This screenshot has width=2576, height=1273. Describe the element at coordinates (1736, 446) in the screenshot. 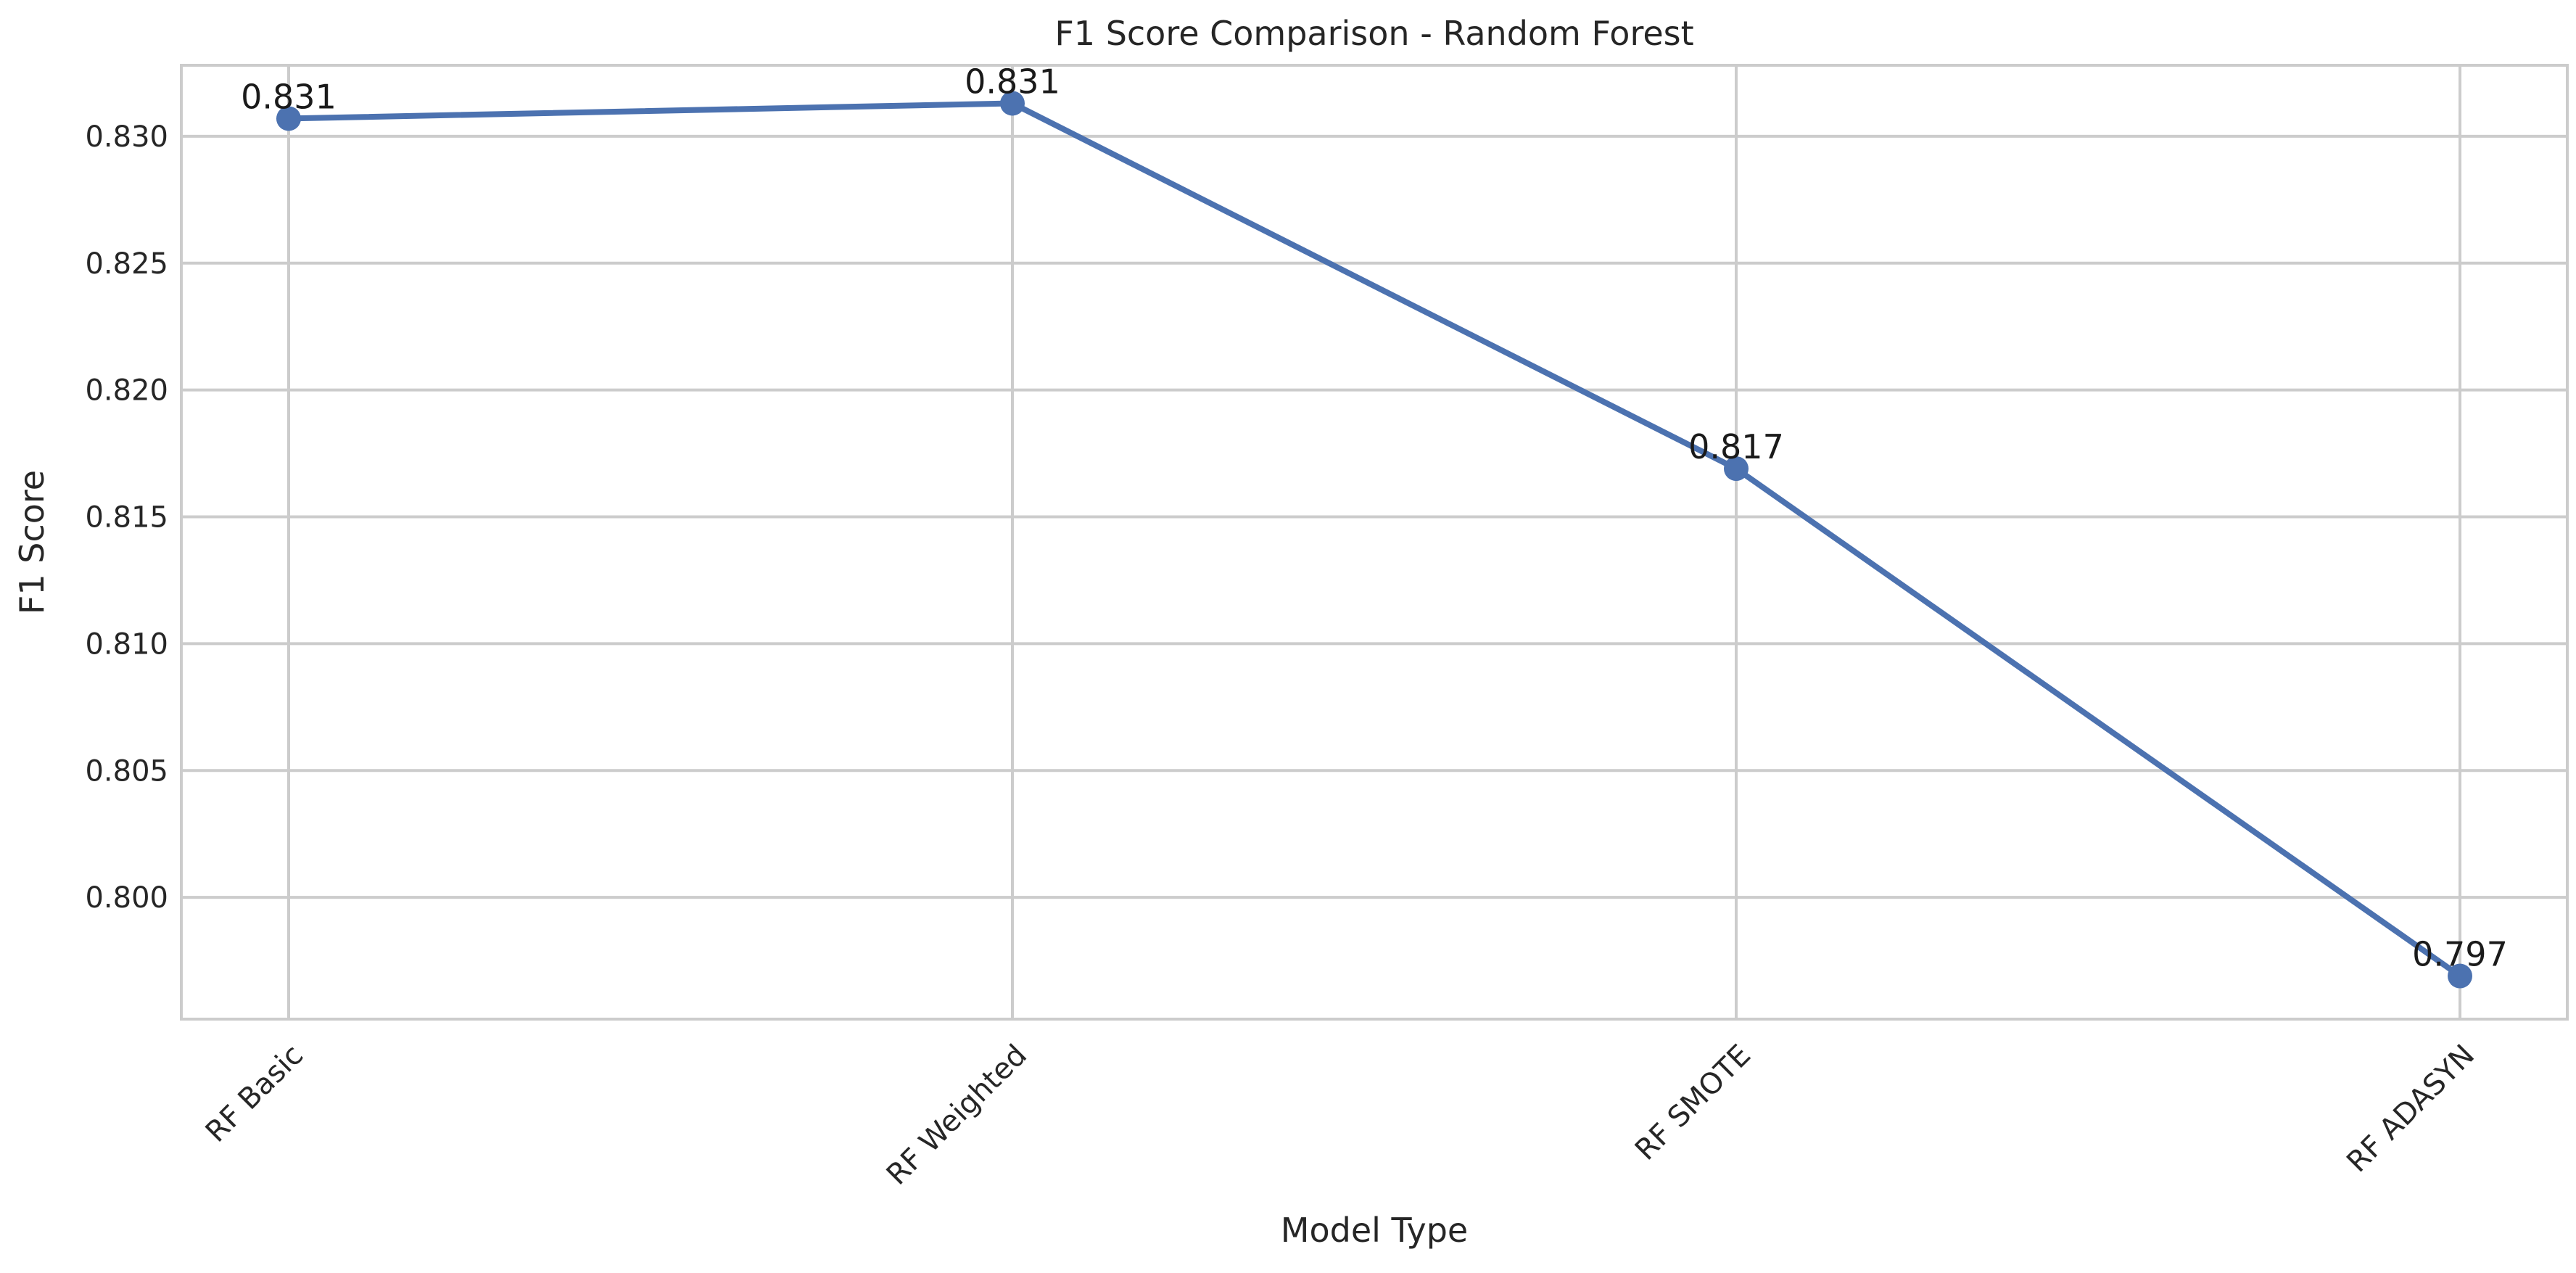

I see `data-label: 0.817` at that location.